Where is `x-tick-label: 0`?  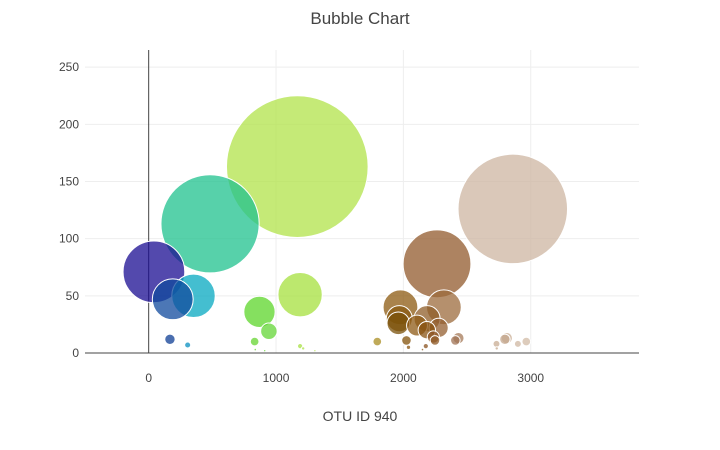 x-tick-label: 0 is located at coordinates (148, 378).